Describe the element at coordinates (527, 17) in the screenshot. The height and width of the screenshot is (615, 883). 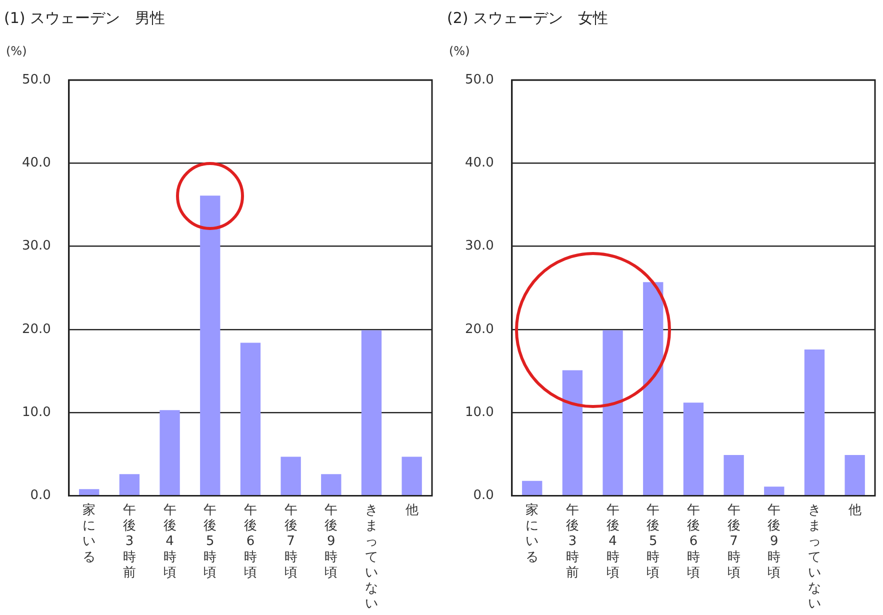
I see `chart-title: (2) スウェーデン 女性` at that location.